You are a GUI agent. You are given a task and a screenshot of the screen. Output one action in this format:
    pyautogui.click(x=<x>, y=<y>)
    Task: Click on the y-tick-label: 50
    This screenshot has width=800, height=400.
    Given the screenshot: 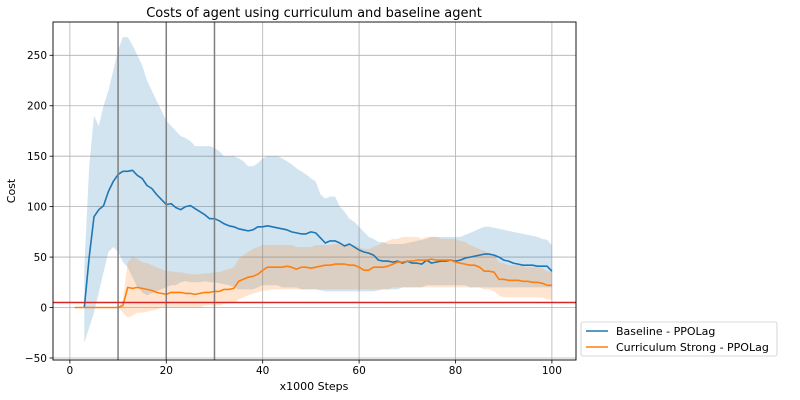 What is the action you would take?
    pyautogui.click(x=40, y=258)
    